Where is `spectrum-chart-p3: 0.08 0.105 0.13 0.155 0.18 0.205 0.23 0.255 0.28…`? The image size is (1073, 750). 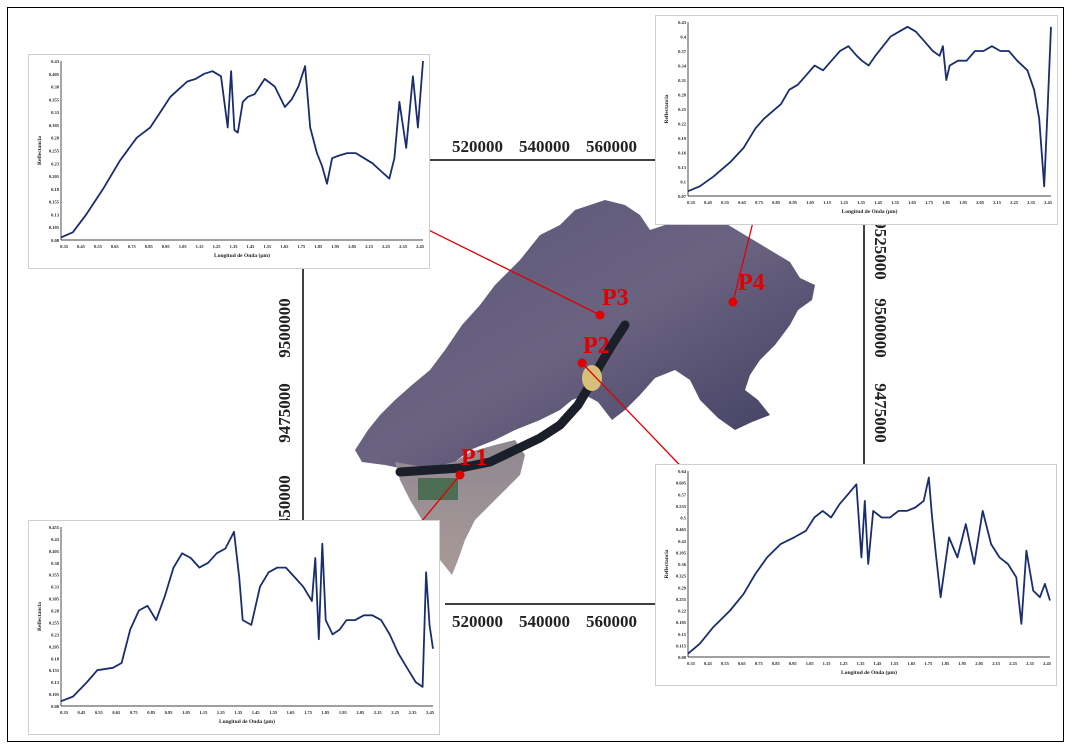 spectrum-chart-p3: 0.08 0.105 0.13 0.155 0.18 0.205 0.23 0.255 0.28… is located at coordinates (231, 159).